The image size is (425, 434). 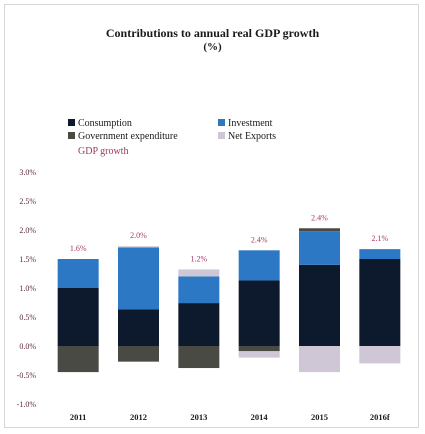 I want to click on x-tick-label: 2016f, so click(x=380, y=417).